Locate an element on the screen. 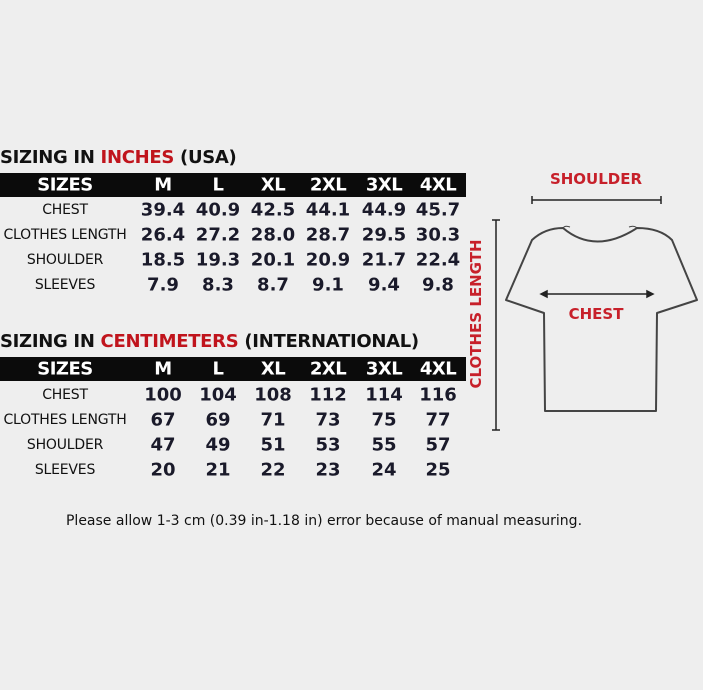  clothes-length-label: CLOTHES LENGTH is located at coordinates (476, 314).